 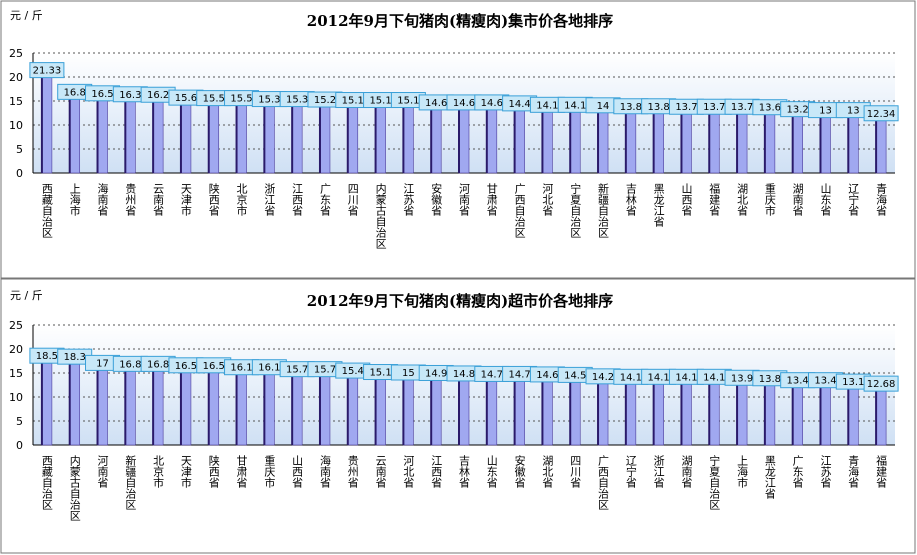 I want to click on value-label: 15.7, so click(x=325, y=370).